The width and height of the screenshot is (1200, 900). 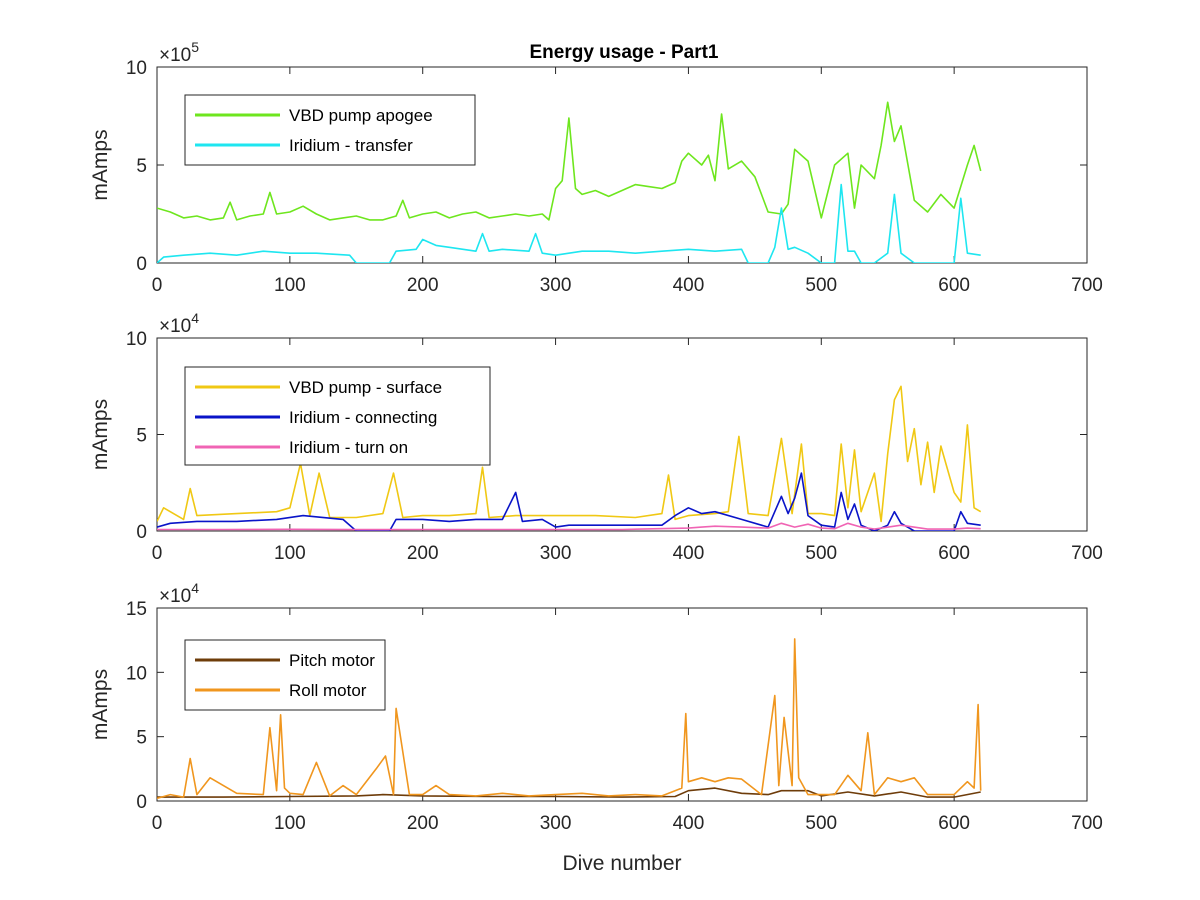 I want to click on series-line-iridium-turn-on, so click(x=569, y=526).